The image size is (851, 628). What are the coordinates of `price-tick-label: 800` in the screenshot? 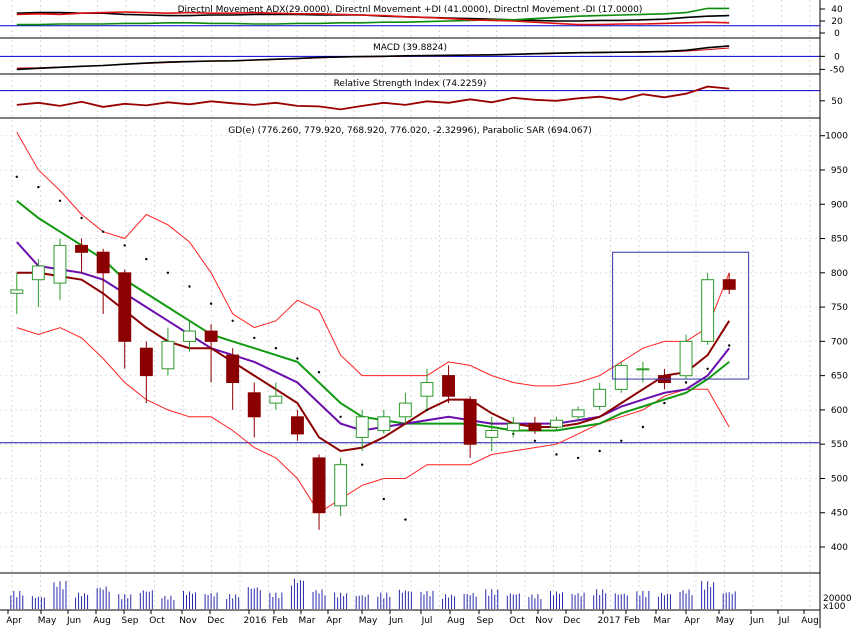 It's located at (839, 274).